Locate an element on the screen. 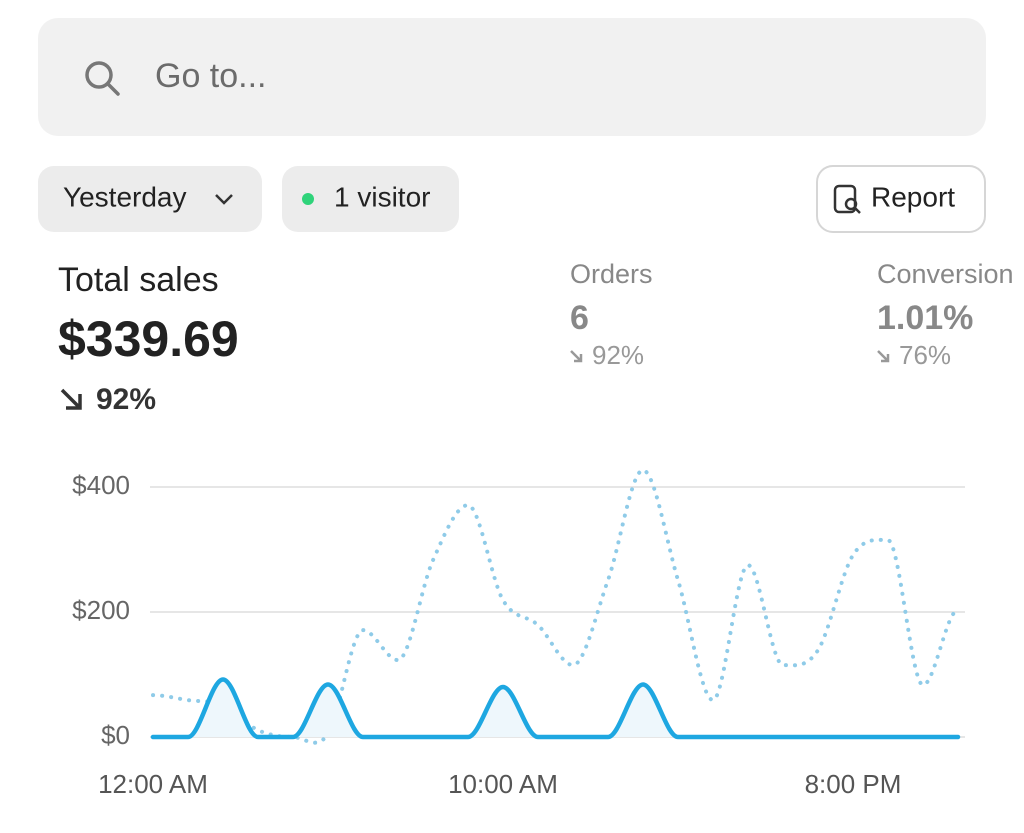 This screenshot has width=1024, height=833. x-tick-label: 8:00 PM is located at coordinates (853, 784).